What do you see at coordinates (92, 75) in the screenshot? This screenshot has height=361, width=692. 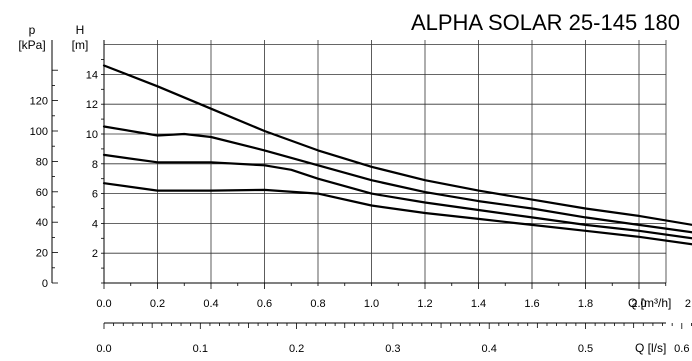 I see `head-tick-label: 14` at bounding box center [92, 75].